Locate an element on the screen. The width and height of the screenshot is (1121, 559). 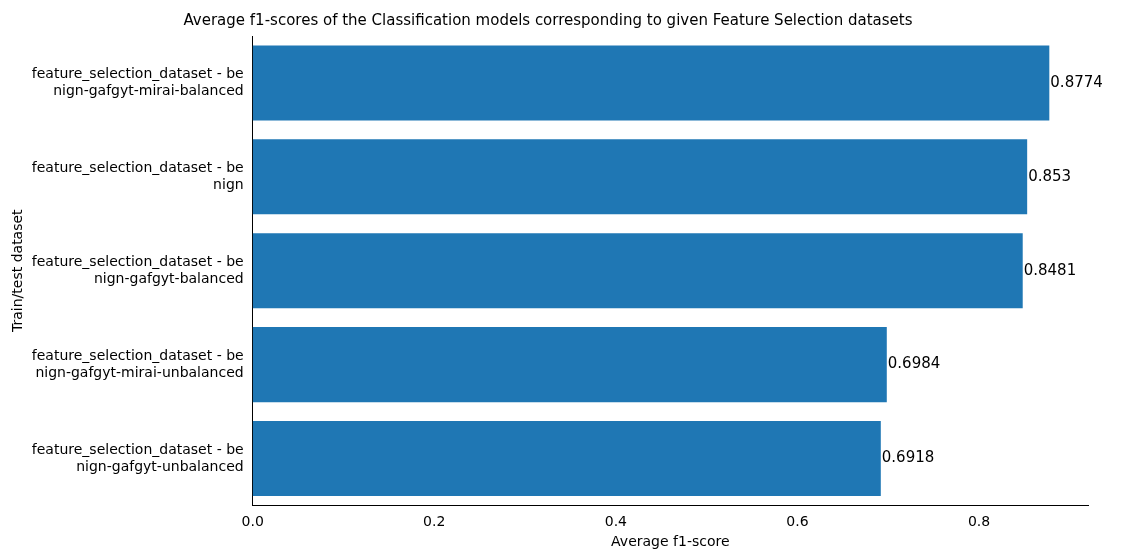
x-tick-label: 0.6 is located at coordinates (797, 521).